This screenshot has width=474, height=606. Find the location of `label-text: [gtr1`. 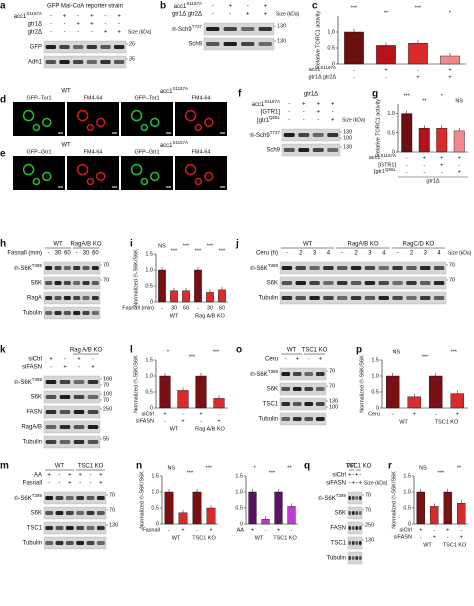

label-text: [gtr1 is located at coordinates (263, 121).